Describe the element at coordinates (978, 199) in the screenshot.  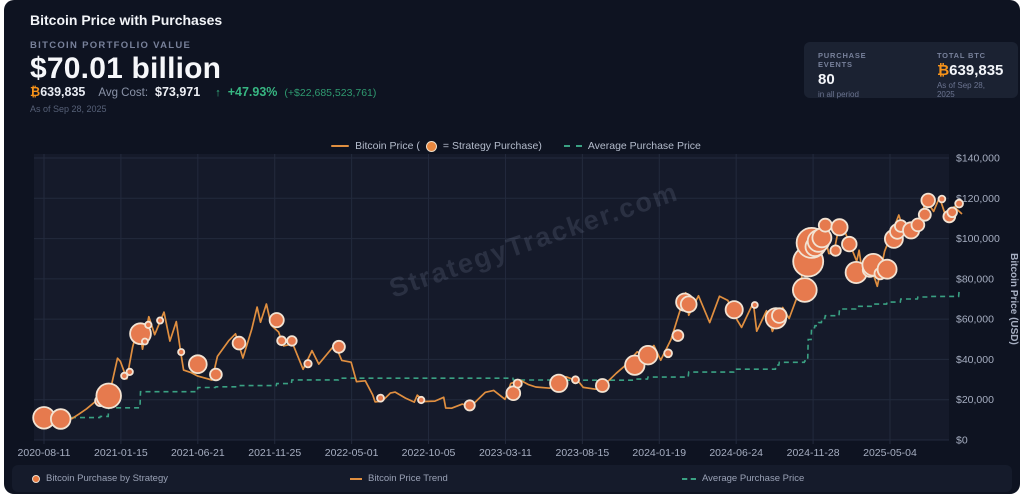
I see `y-tick-label: $120,000` at that location.